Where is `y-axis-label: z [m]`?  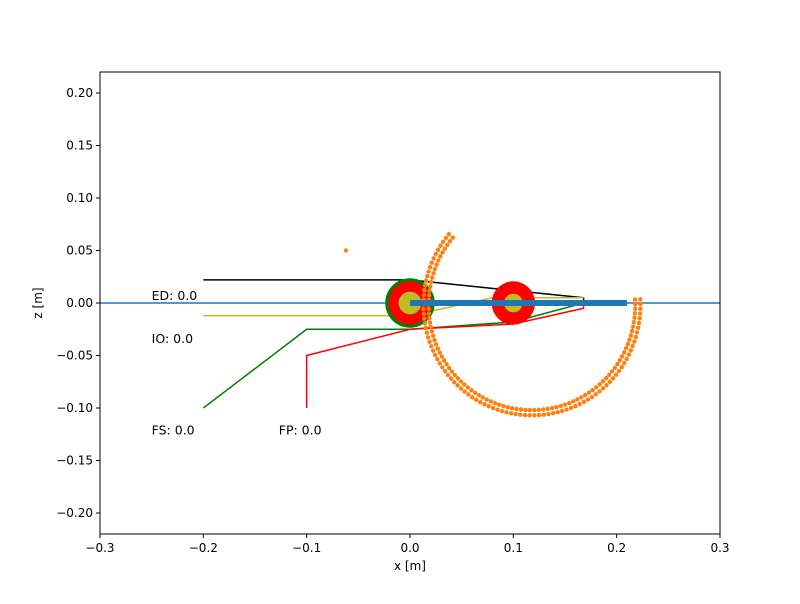
y-axis-label: z [m] is located at coordinates (38, 302).